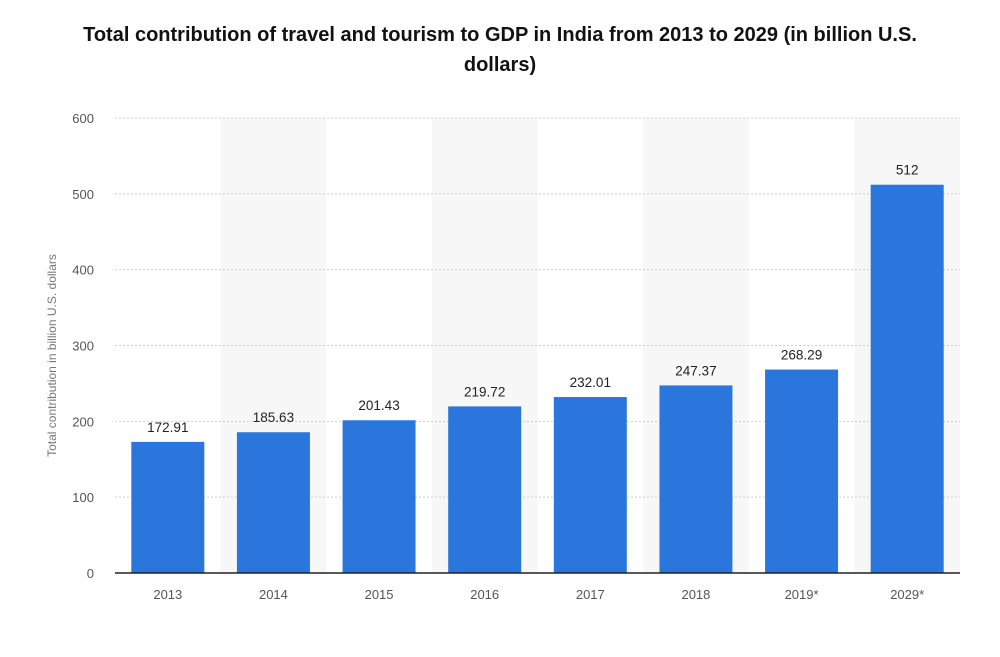 The width and height of the screenshot is (1000, 657). What do you see at coordinates (484, 391) in the screenshot?
I see `data-label: 219.72` at bounding box center [484, 391].